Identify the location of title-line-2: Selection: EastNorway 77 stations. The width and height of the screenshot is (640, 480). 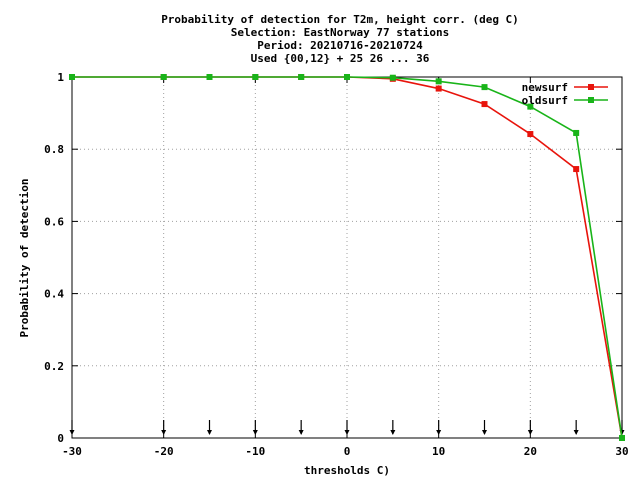
(340, 32).